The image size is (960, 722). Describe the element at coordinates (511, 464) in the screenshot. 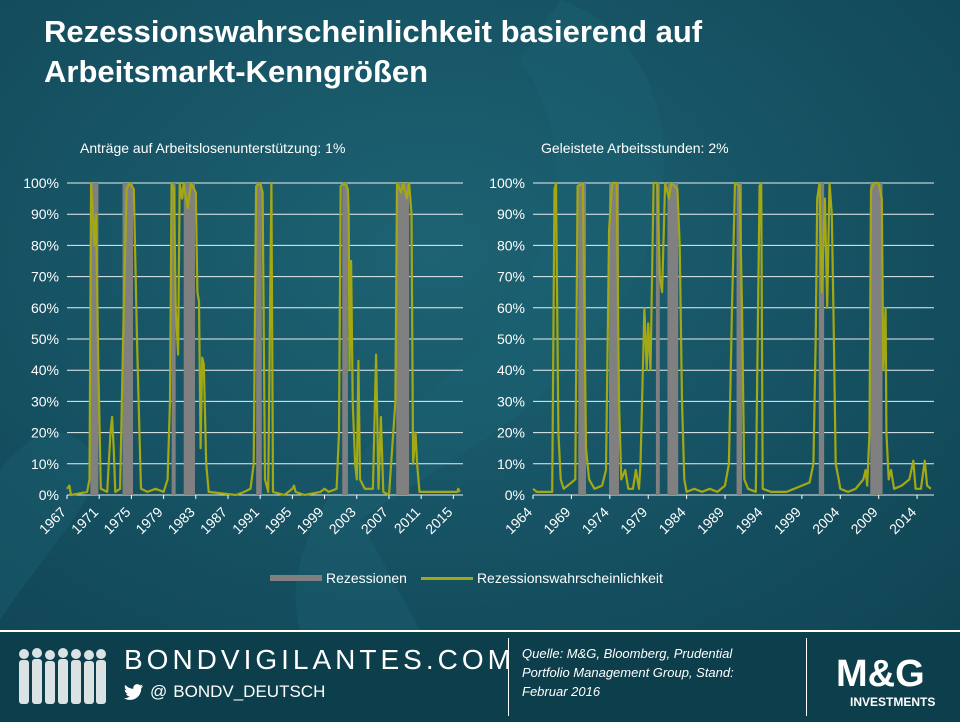

I see `chart-2-y-tick-label: 10%` at that location.